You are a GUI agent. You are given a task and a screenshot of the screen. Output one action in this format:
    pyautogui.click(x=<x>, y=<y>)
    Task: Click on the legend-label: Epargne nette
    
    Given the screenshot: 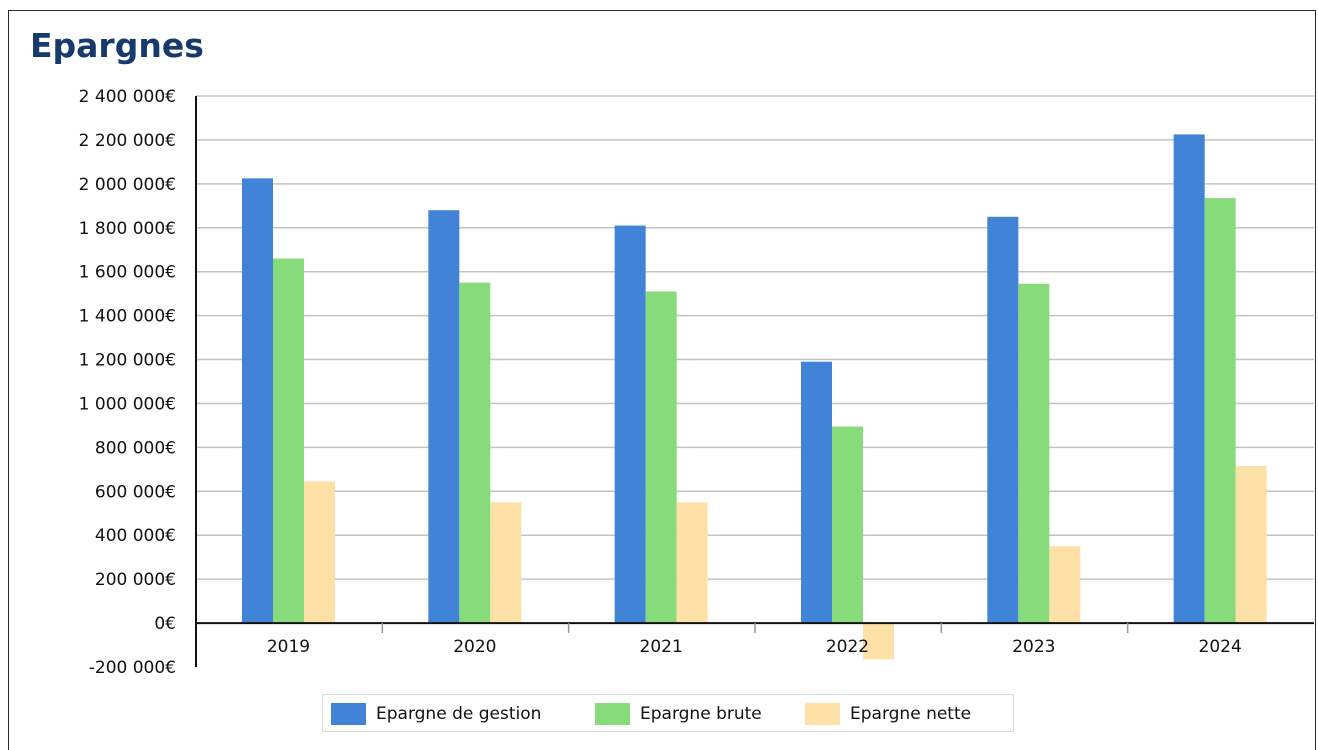 What is the action you would take?
    pyautogui.click(x=911, y=714)
    